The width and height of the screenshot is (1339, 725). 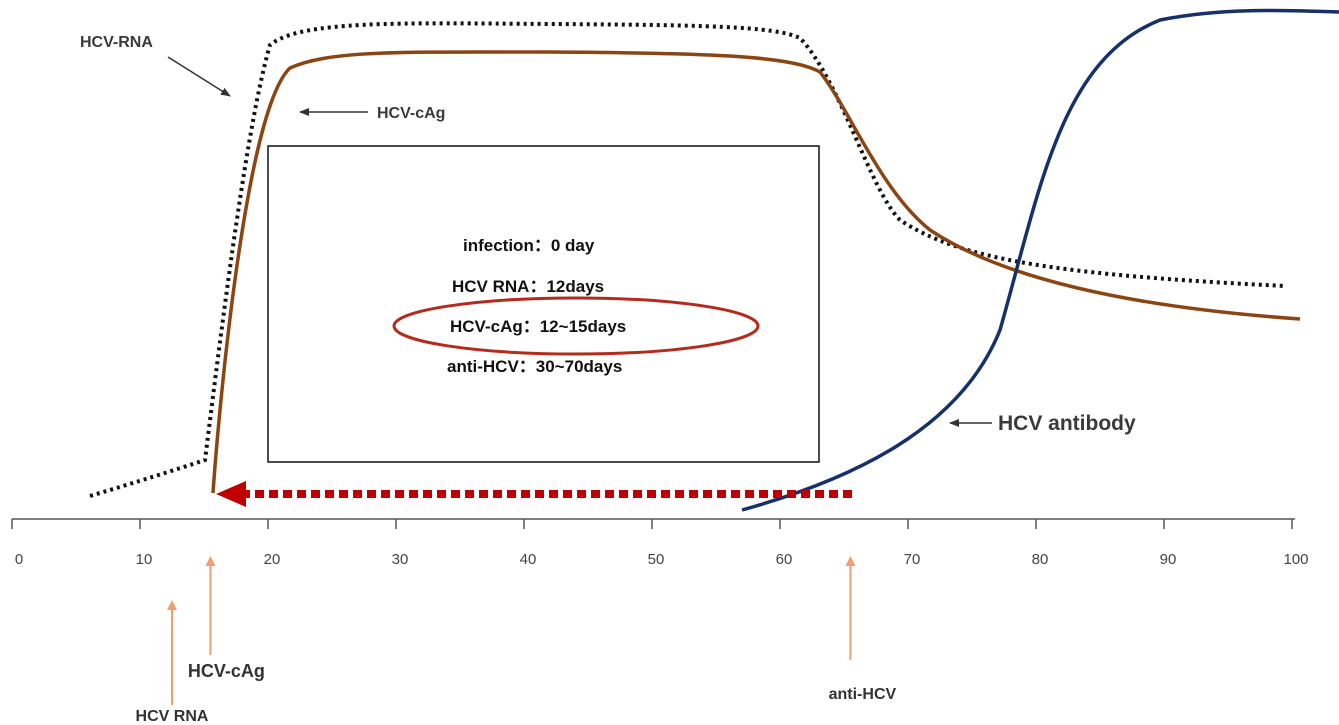 I want to click on tick-label: 20, so click(x=272, y=559).